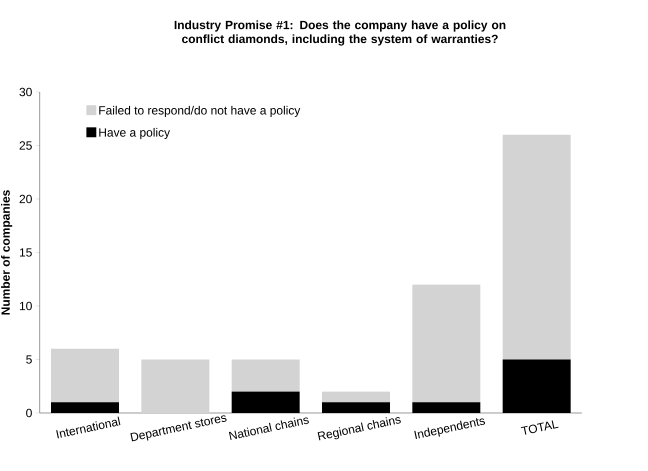 This screenshot has height=471, width=648. What do you see at coordinates (29, 413) in the screenshot?
I see `y-tick-label: 0` at bounding box center [29, 413].